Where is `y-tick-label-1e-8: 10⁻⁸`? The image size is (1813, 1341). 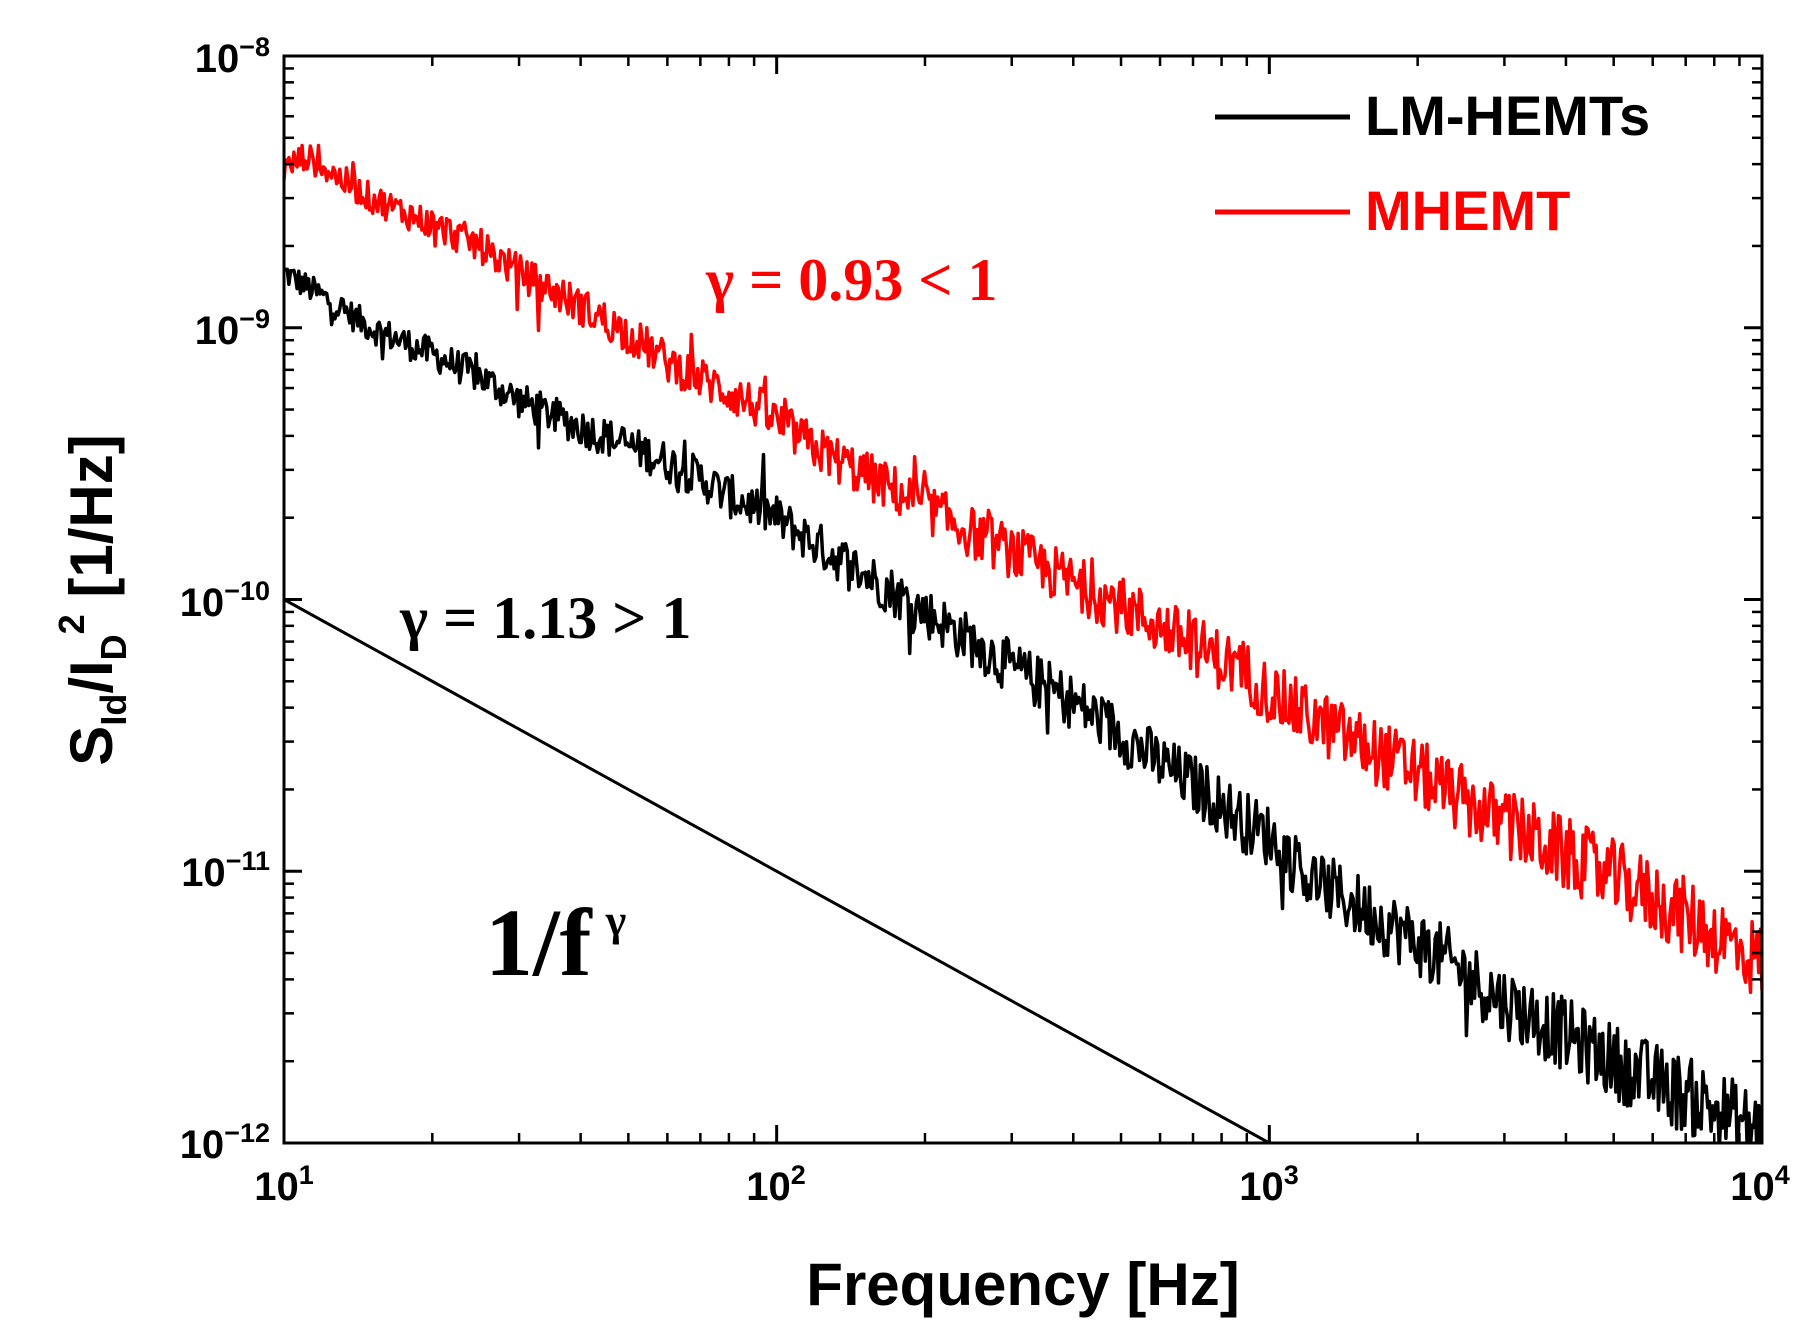 y-tick-label-1e-8: 10⁻⁸ is located at coordinates (232, 56).